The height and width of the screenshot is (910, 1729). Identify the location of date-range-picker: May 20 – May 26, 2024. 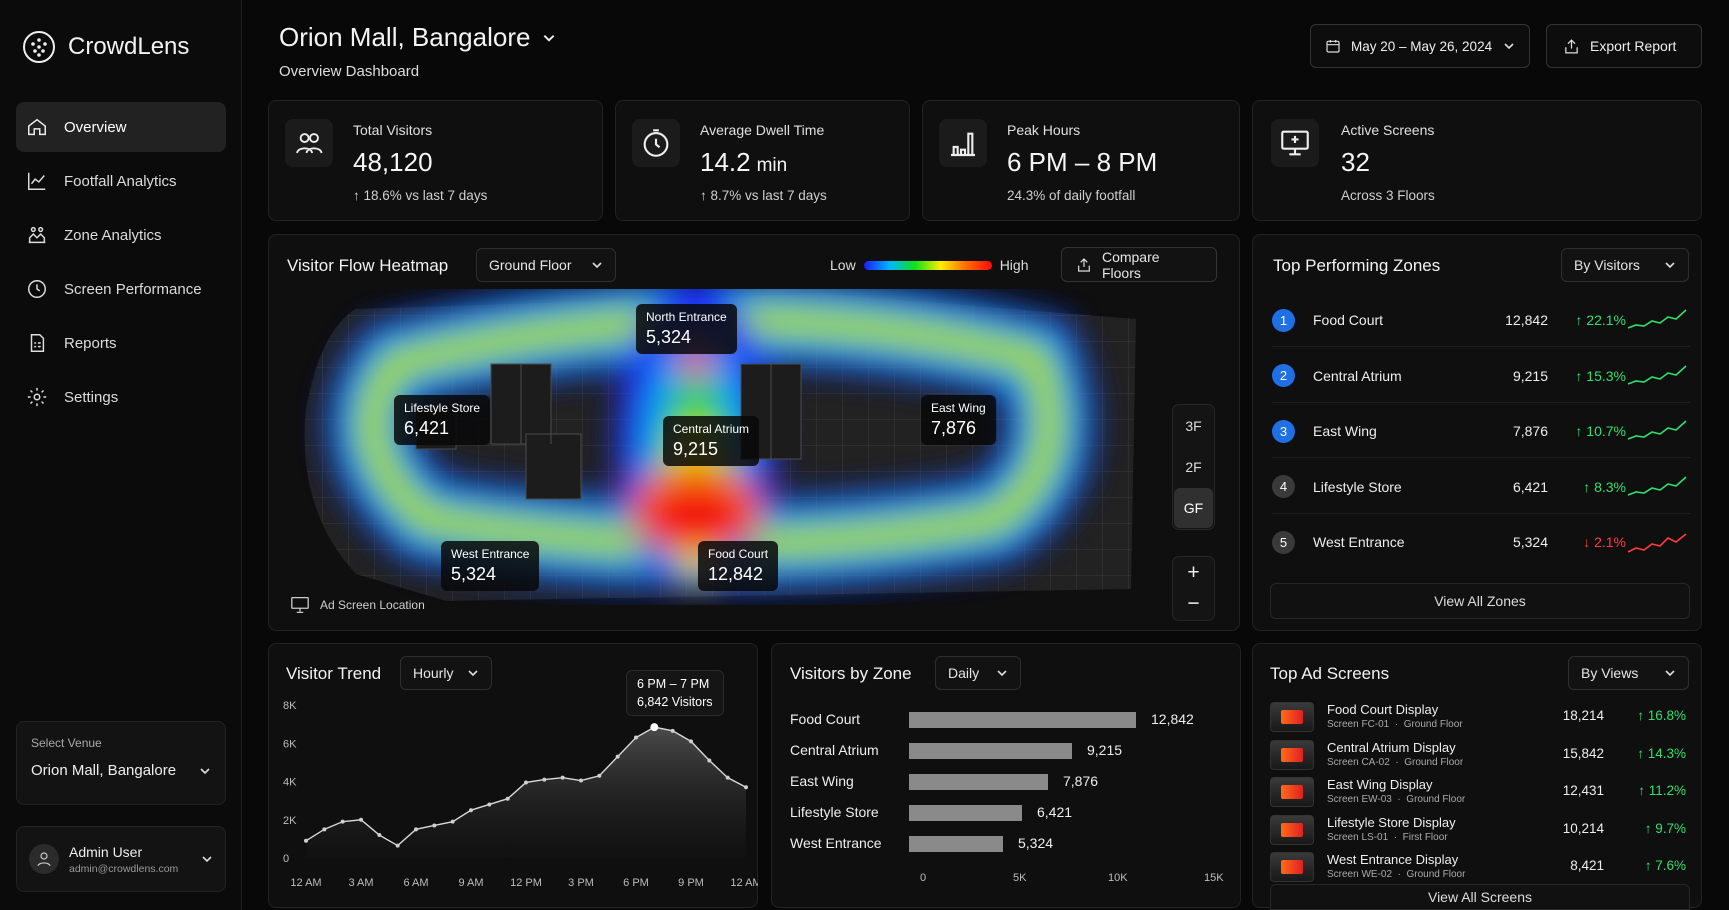
(1420, 46).